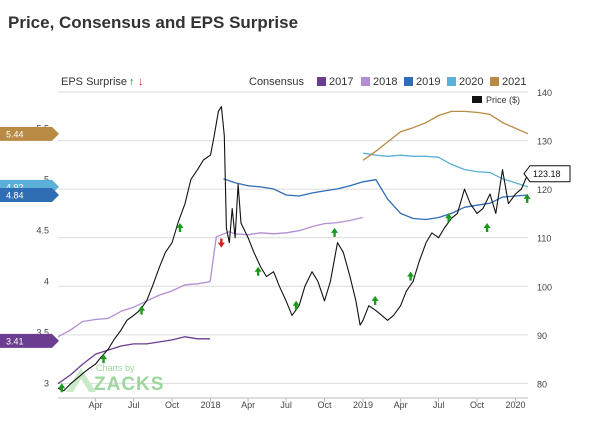  What do you see at coordinates (134, 360) in the screenshot?
I see `consensus-line-2017` at bounding box center [134, 360].